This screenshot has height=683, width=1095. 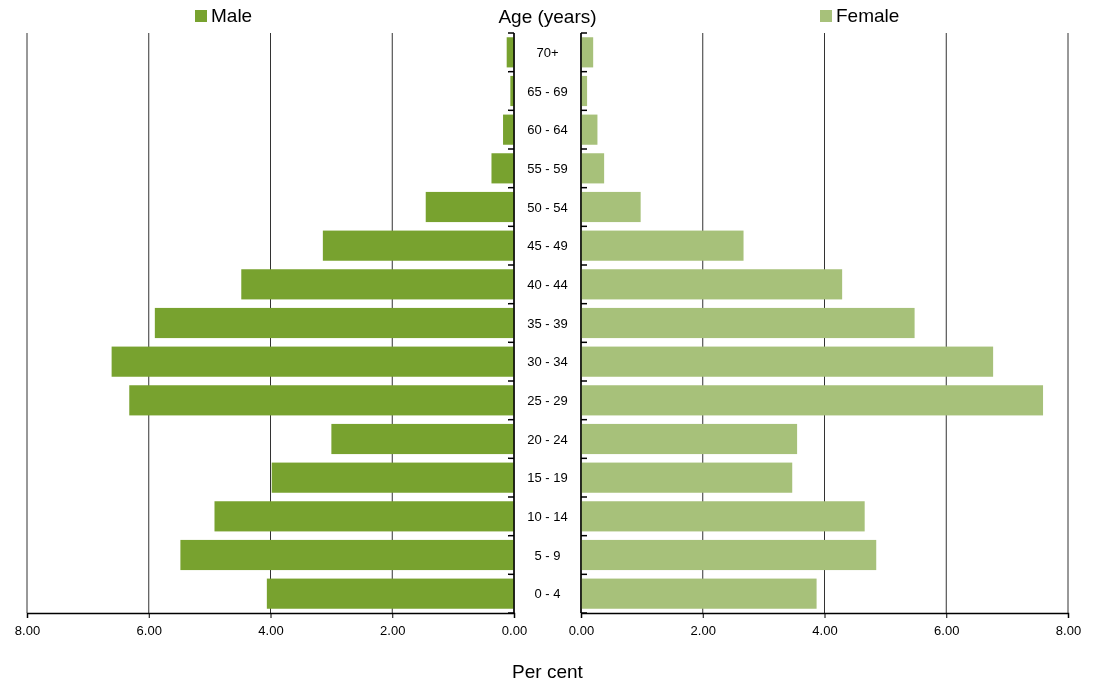 What do you see at coordinates (548, 671) in the screenshot?
I see `x-axis-title: Per cent` at bounding box center [548, 671].